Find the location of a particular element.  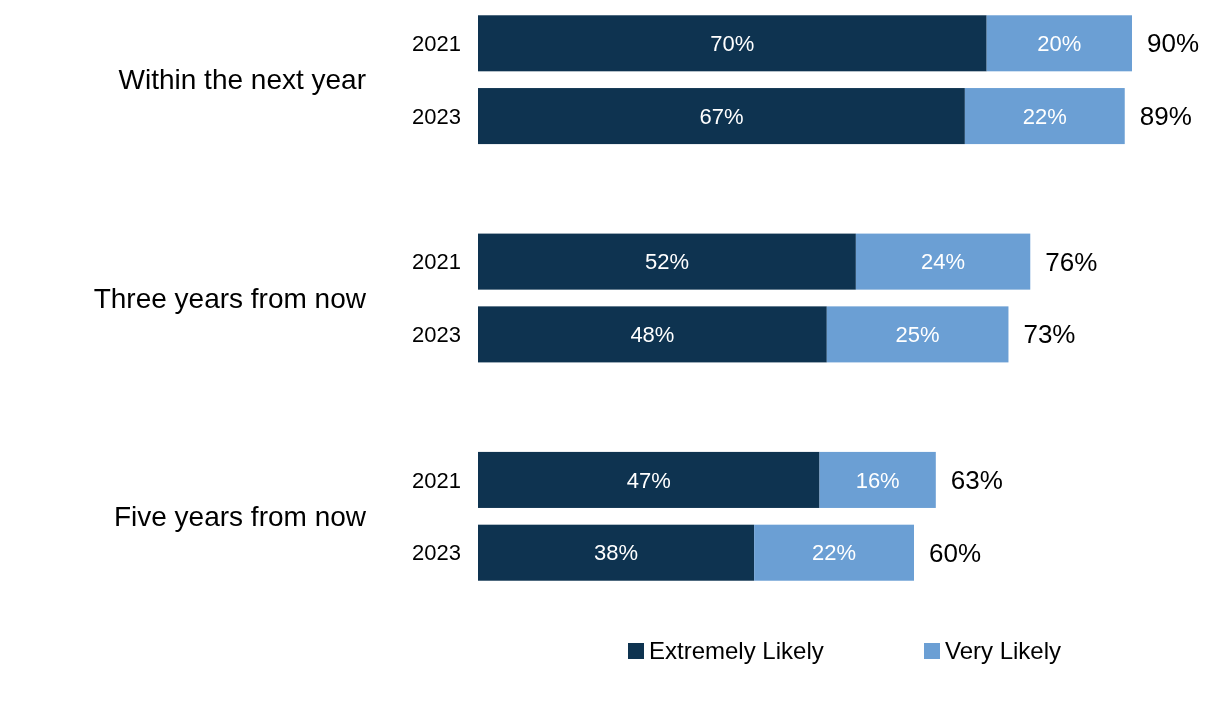

data-label: 67% is located at coordinates (721, 116).